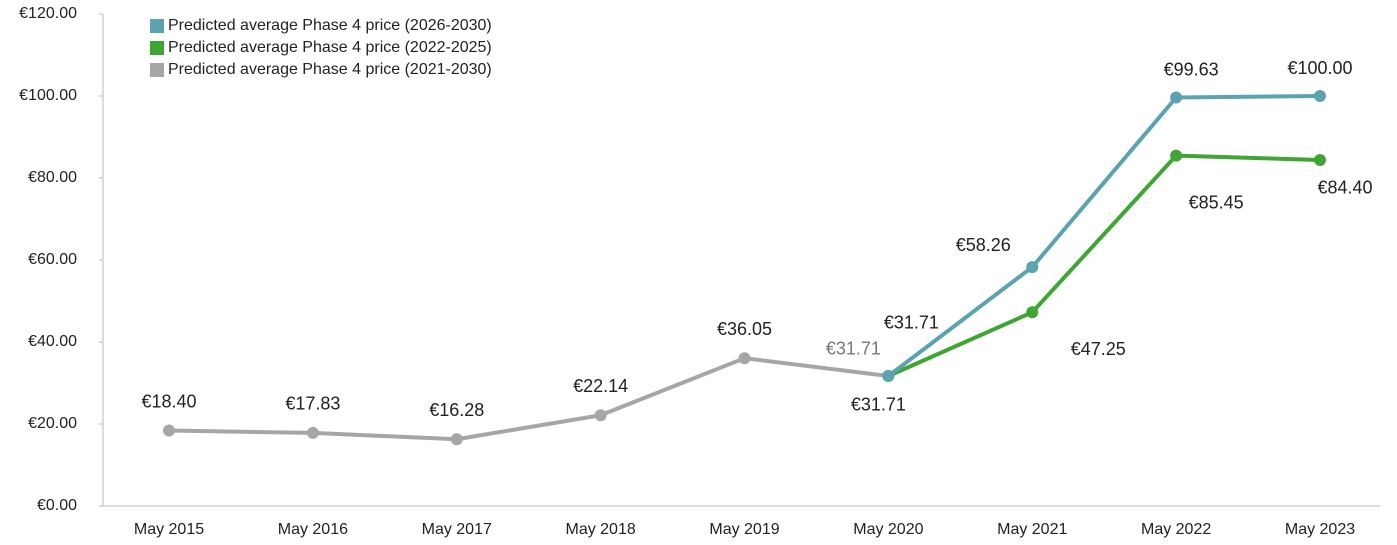 This screenshot has width=1397, height=545. Describe the element at coordinates (48, 13) in the screenshot. I see `y-tick-label: €120.00` at that location.